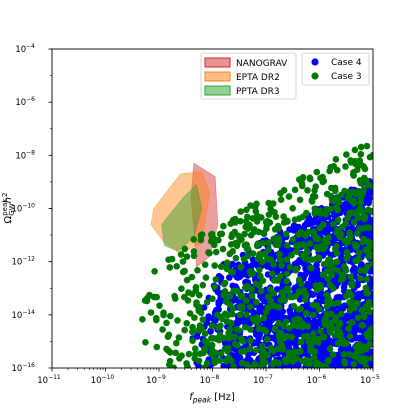  I want to click on legend-label-epta: EPTA DR2, so click(258, 78).